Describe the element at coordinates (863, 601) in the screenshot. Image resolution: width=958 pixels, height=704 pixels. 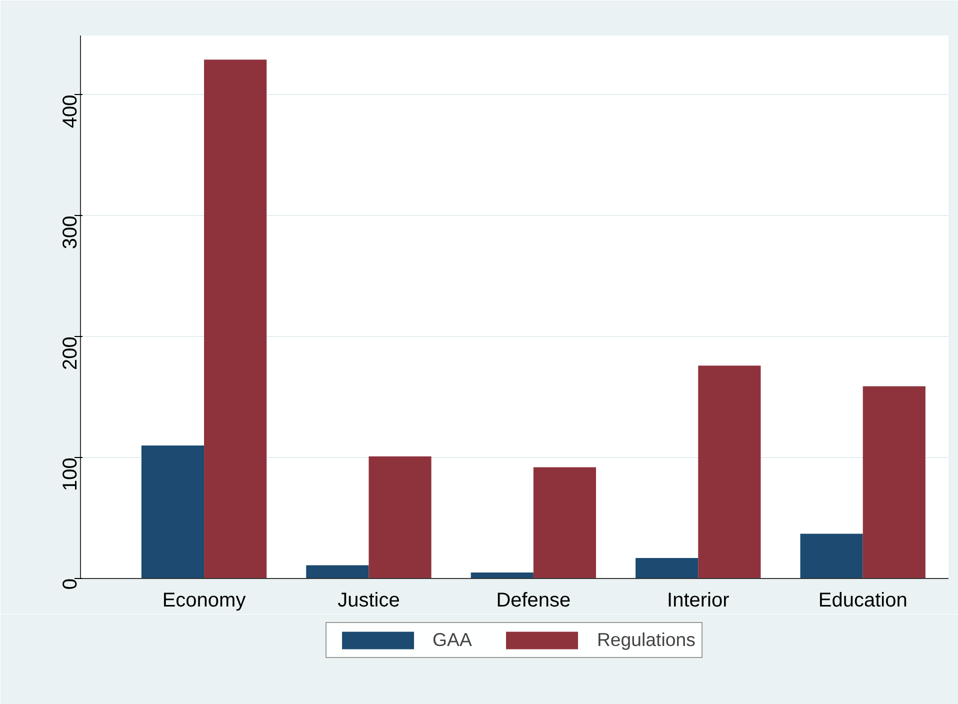
I see `x-tick-label: Education` at that location.